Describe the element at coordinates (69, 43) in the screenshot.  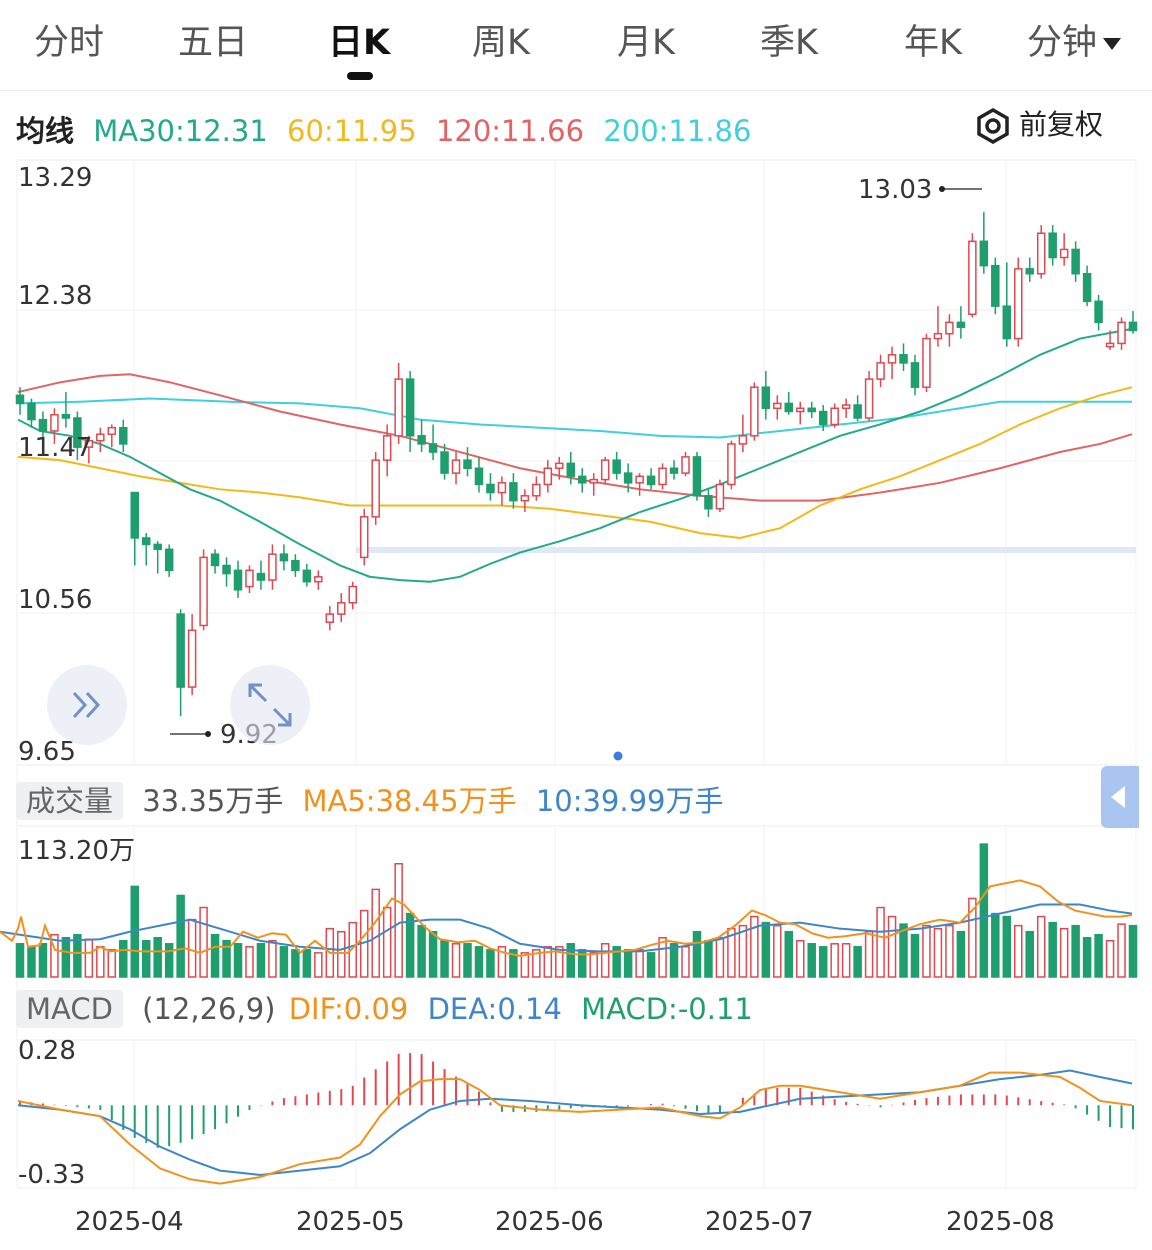
I see `tab-fenshi: 分时` at that location.